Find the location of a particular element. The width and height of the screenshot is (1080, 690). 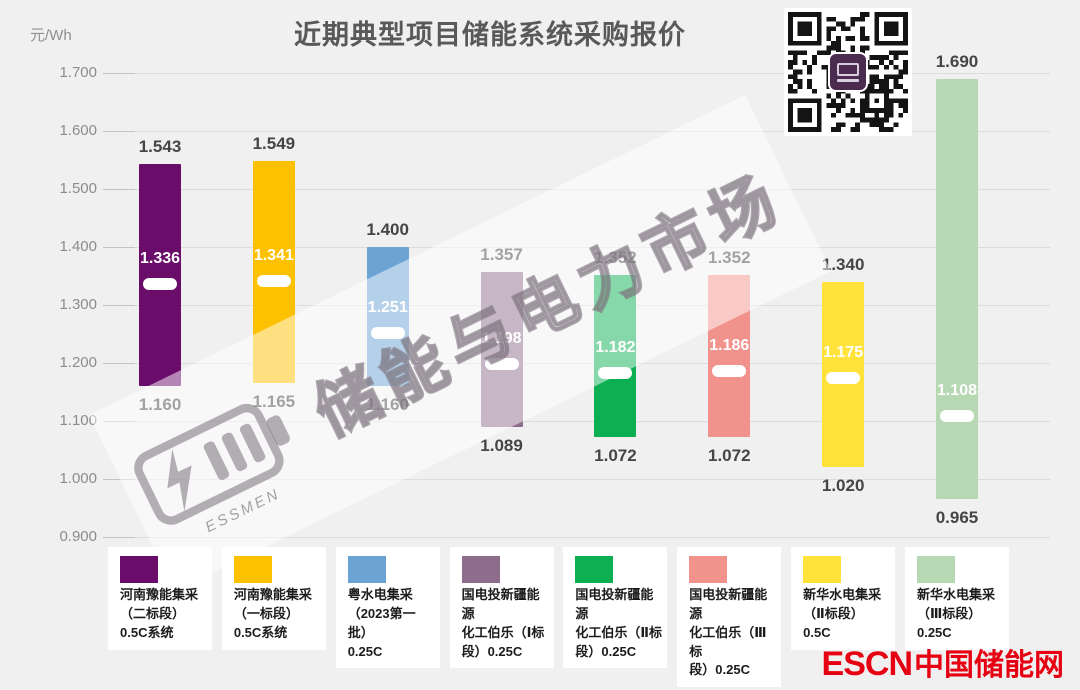

legend-item: 新华水电集采 （Ⅱ标段）0.5C is located at coordinates (843, 598).